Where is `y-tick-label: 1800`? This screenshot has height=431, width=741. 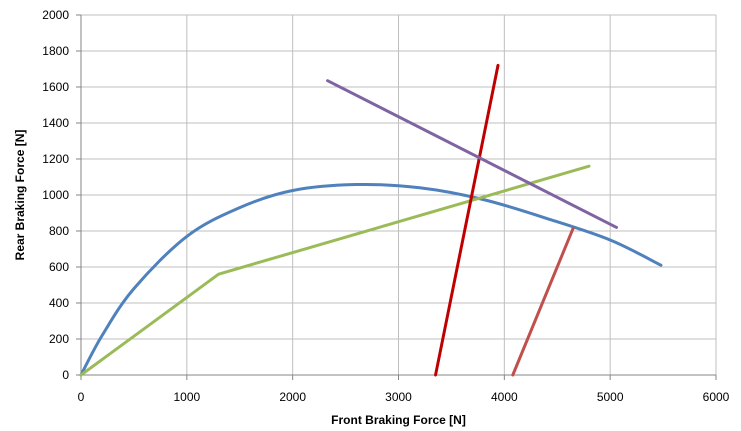 y-tick-label: 1800 is located at coordinates (55, 51).